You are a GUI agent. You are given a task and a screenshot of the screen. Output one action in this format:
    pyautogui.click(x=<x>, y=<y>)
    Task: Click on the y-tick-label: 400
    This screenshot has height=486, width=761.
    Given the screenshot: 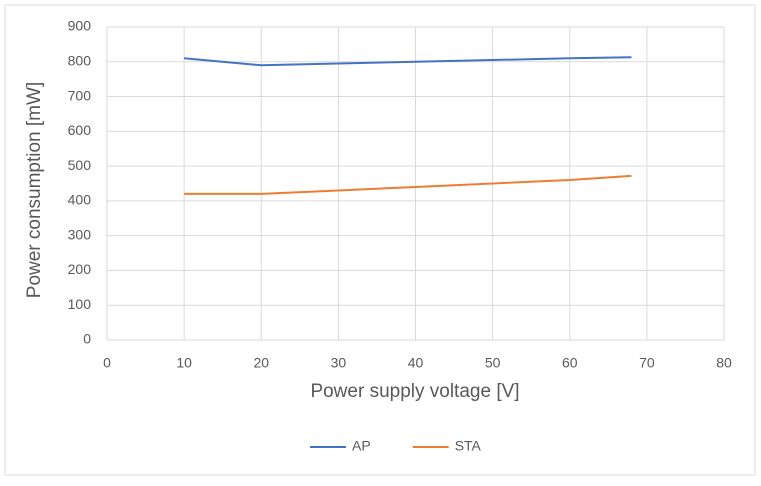 What is the action you would take?
    pyautogui.click(x=80, y=200)
    